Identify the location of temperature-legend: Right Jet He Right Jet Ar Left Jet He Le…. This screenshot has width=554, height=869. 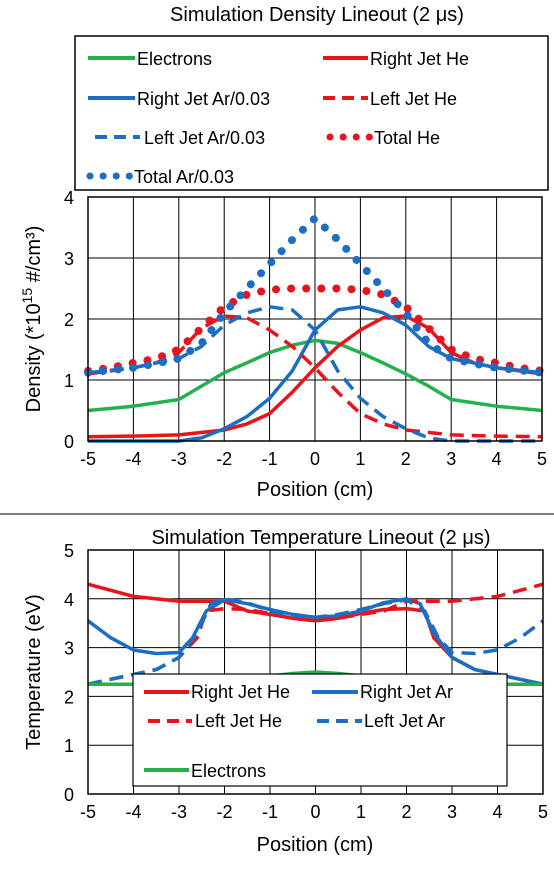
(320, 730).